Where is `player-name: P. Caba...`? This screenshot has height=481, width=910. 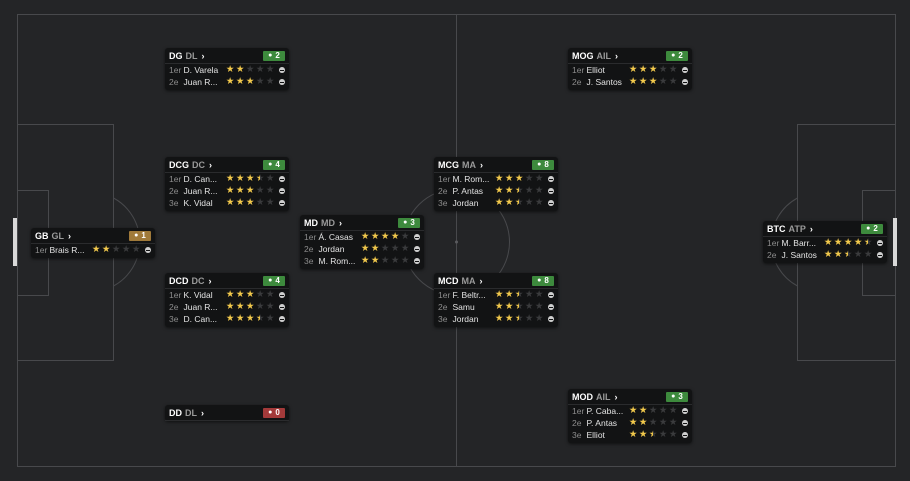
player-name: P. Caba... is located at coordinates (605, 411).